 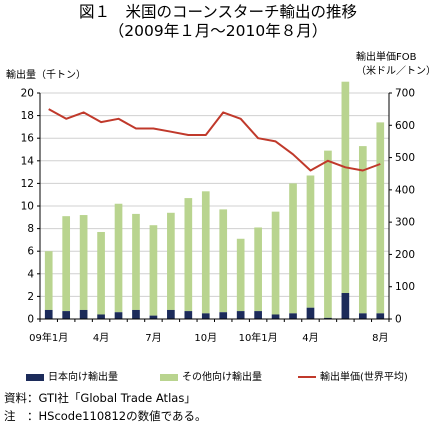 What do you see at coordinates (205, 338) in the screenshot?
I see `x-tick-label: 10月` at bounding box center [205, 338].